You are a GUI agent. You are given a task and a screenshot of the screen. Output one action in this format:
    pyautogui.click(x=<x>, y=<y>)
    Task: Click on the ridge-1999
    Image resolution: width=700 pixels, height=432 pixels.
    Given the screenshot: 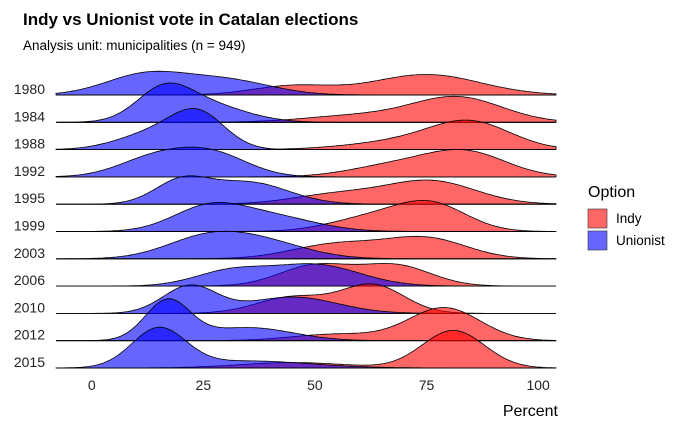 What is the action you would take?
    pyautogui.click(x=306, y=215)
    